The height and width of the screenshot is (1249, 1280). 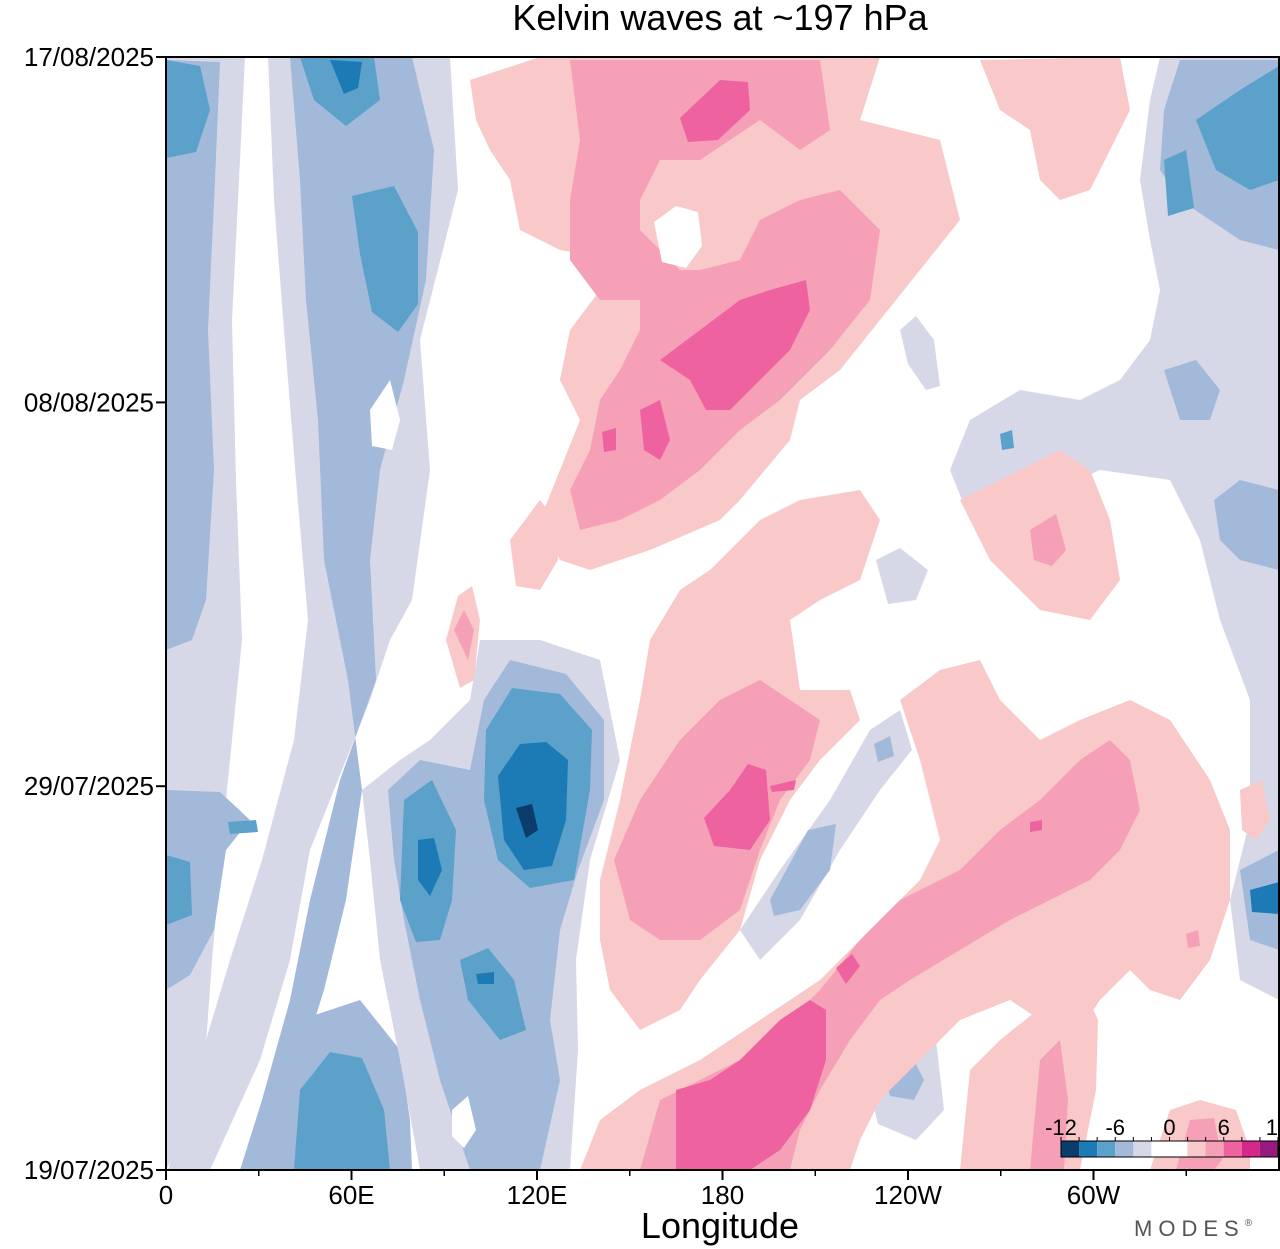 What do you see at coordinates (1162, 1136) in the screenshot?
I see `colorbar: -12 -6 0 6 12` at bounding box center [1162, 1136].